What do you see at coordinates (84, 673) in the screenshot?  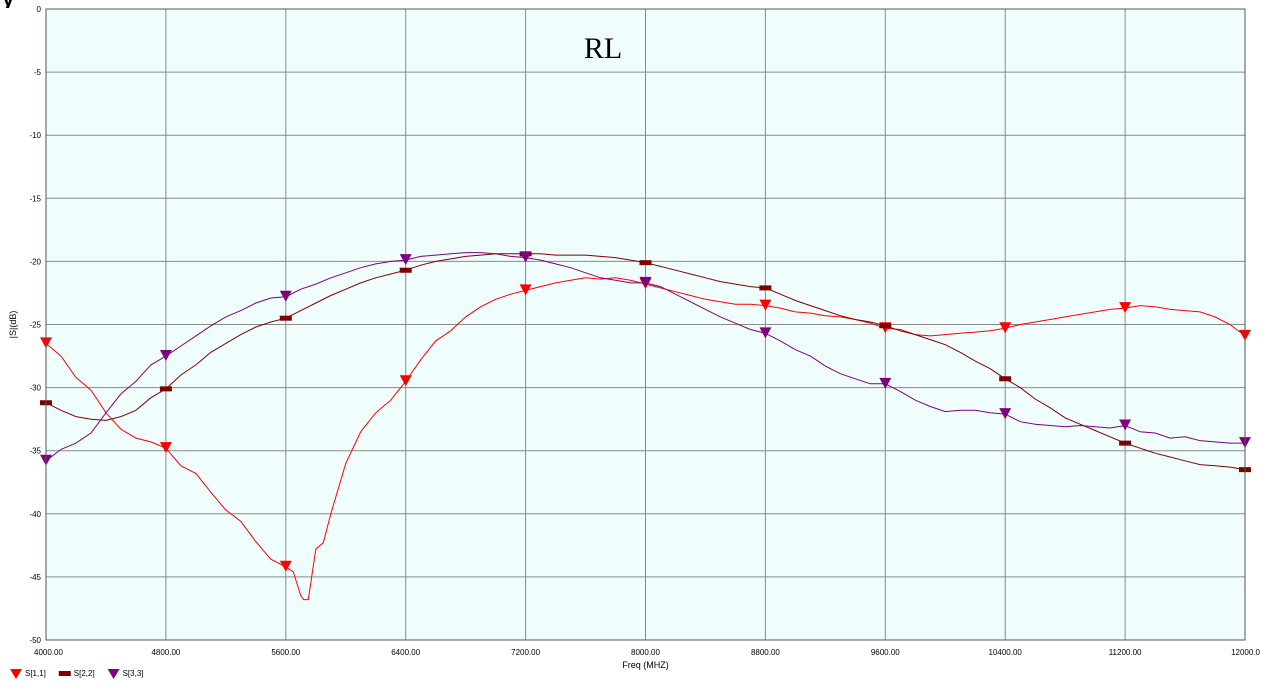 I see `legend-label-2: S[2,2]` at bounding box center [84, 673].